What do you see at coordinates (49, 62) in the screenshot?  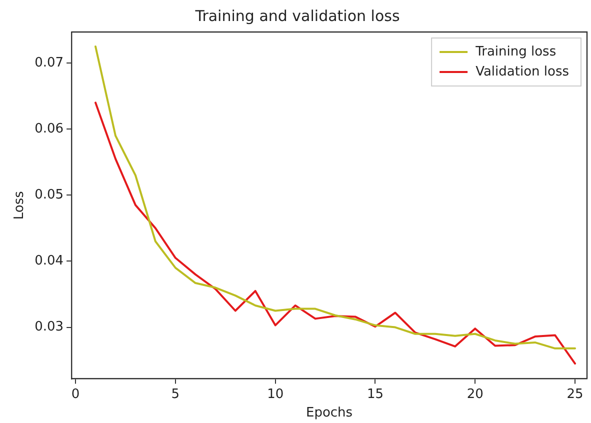 I see `y-tick-label: 0.07` at bounding box center [49, 62].